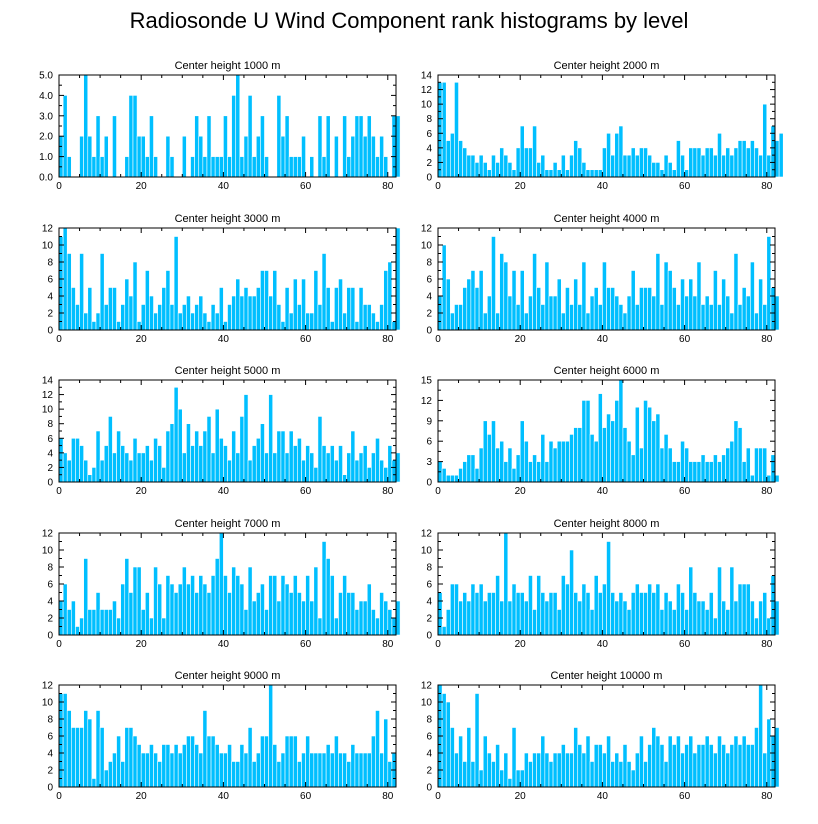 The height and width of the screenshot is (824, 818). What do you see at coordinates (429, 297) in the screenshot?
I see `y-tick-label: 4` at bounding box center [429, 297].